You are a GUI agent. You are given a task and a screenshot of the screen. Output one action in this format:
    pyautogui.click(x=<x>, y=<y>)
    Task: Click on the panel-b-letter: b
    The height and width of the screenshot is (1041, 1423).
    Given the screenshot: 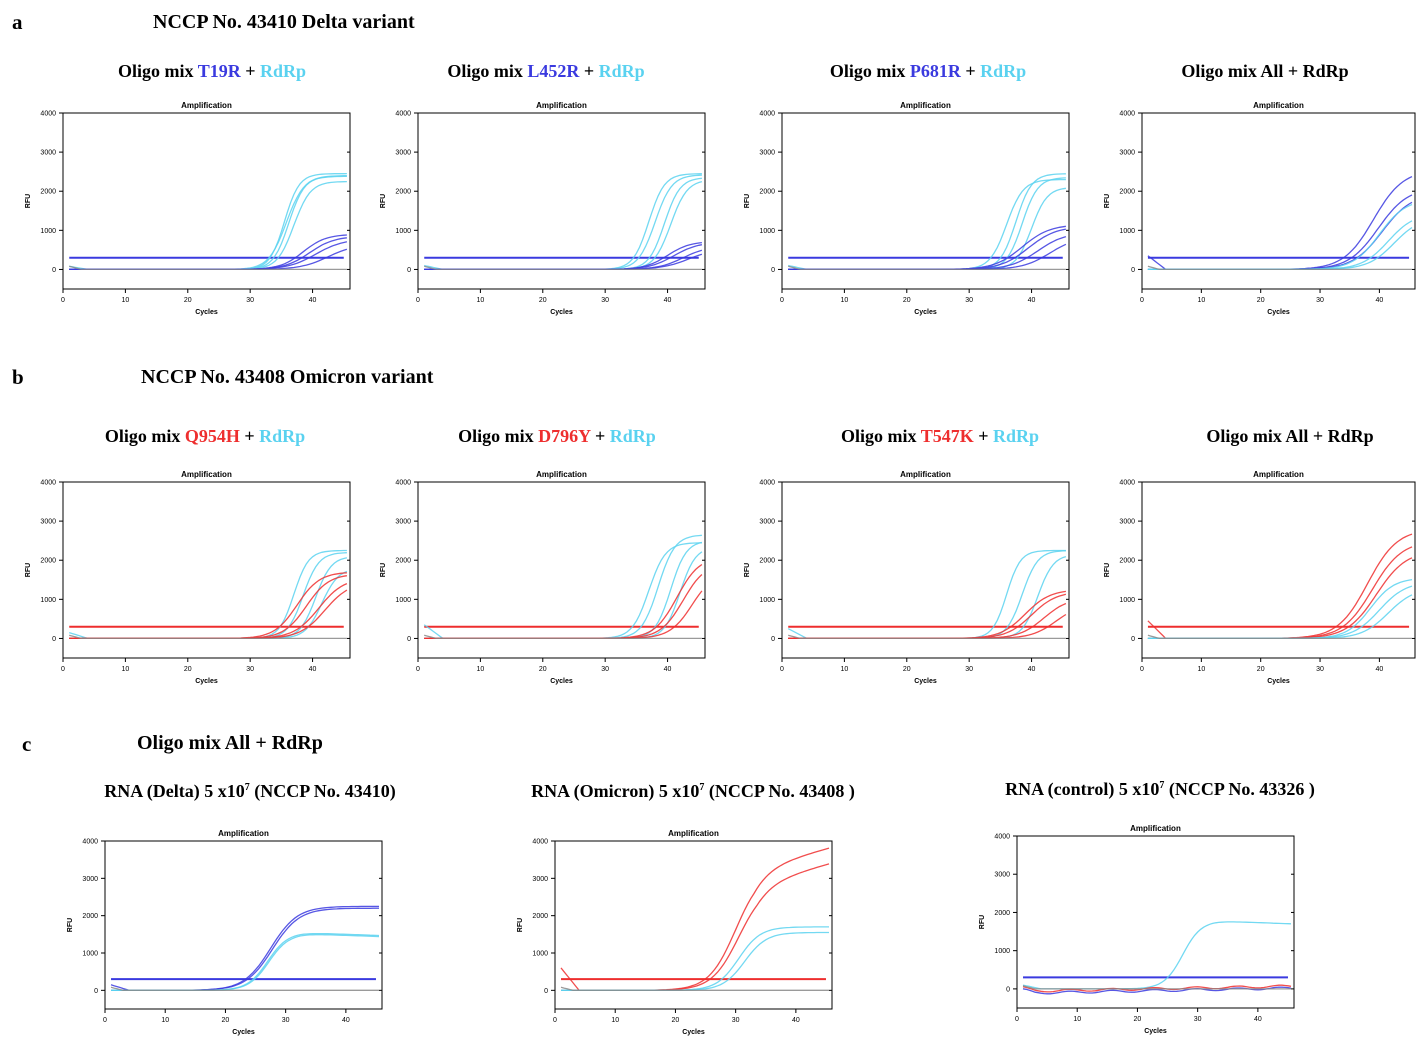 What is the action you would take?
    pyautogui.click(x=18, y=377)
    